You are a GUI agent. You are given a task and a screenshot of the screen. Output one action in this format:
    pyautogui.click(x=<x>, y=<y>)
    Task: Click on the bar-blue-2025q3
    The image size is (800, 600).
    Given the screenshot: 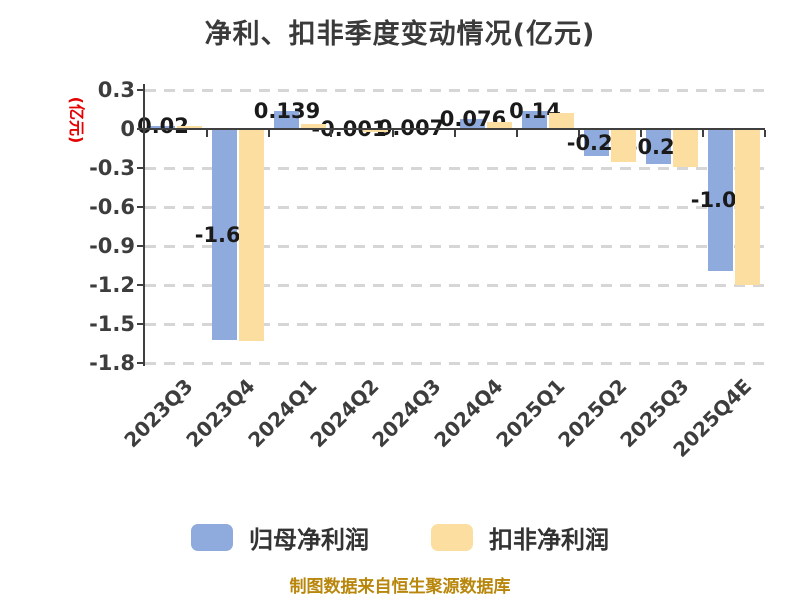 What is the action you would take?
    pyautogui.click(x=658, y=146)
    